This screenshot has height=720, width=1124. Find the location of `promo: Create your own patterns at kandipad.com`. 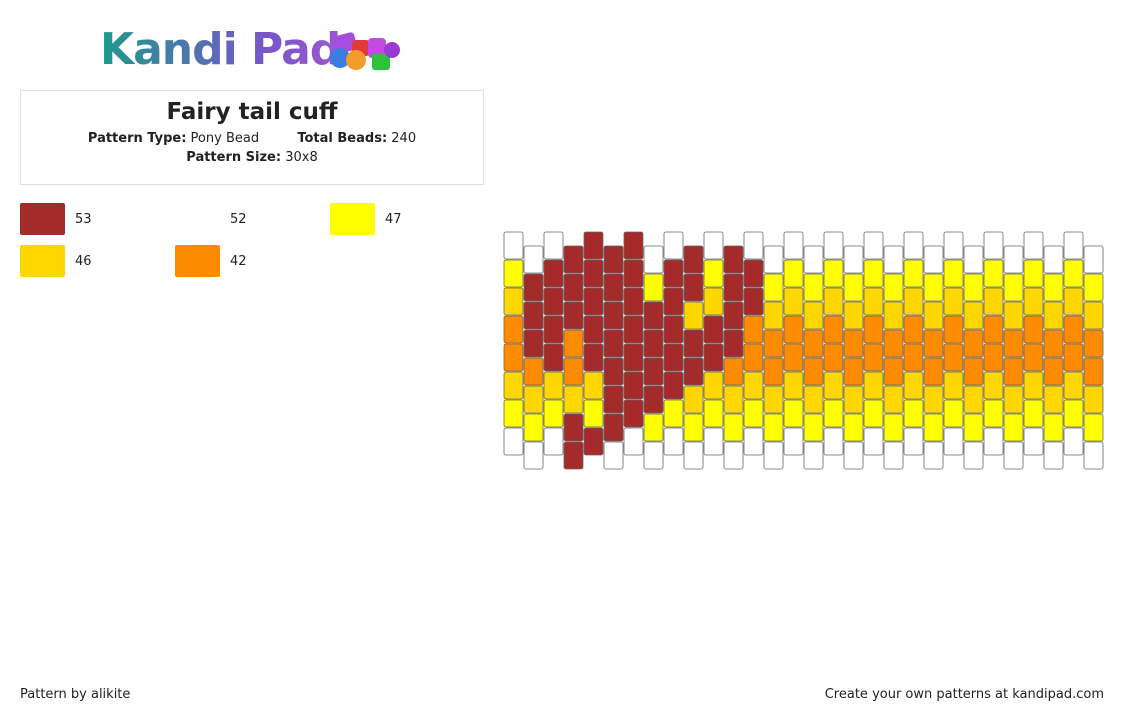

promo: Create your own patterns at kandipad.com is located at coordinates (964, 694).